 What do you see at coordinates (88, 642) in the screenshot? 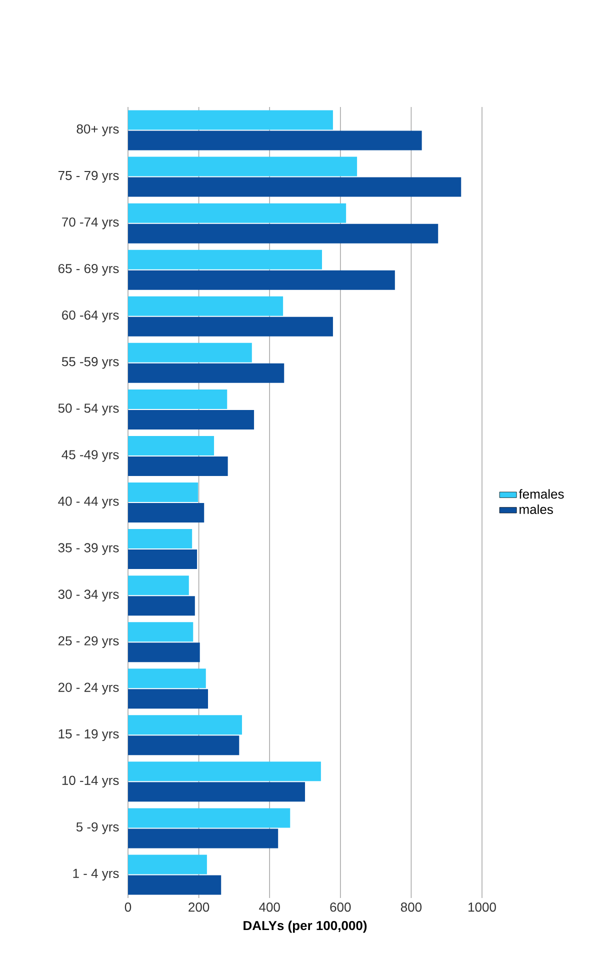
I see `y-tick-label: 25 - 29 yrs` at bounding box center [88, 642].